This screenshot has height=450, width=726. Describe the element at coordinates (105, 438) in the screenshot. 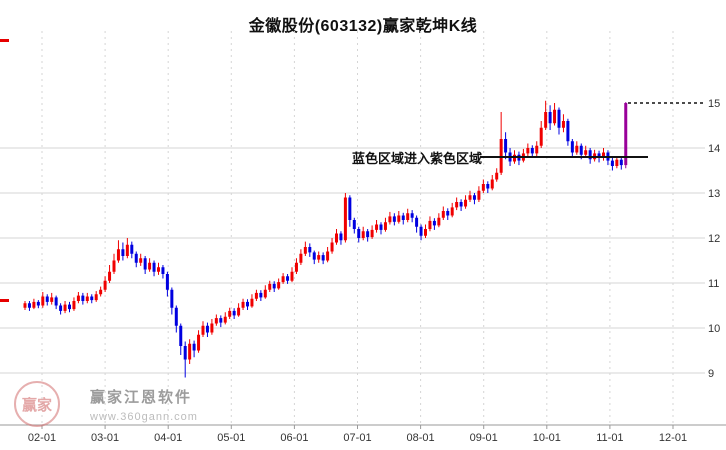

I see `x-axis-label: 03-01` at that location.